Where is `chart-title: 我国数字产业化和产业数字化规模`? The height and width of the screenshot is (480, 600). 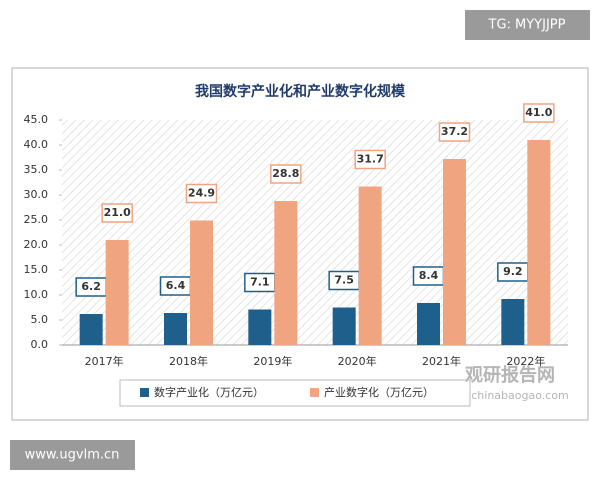
chart-title: 我国数字产业化和产业数字化规模 is located at coordinates (300, 91).